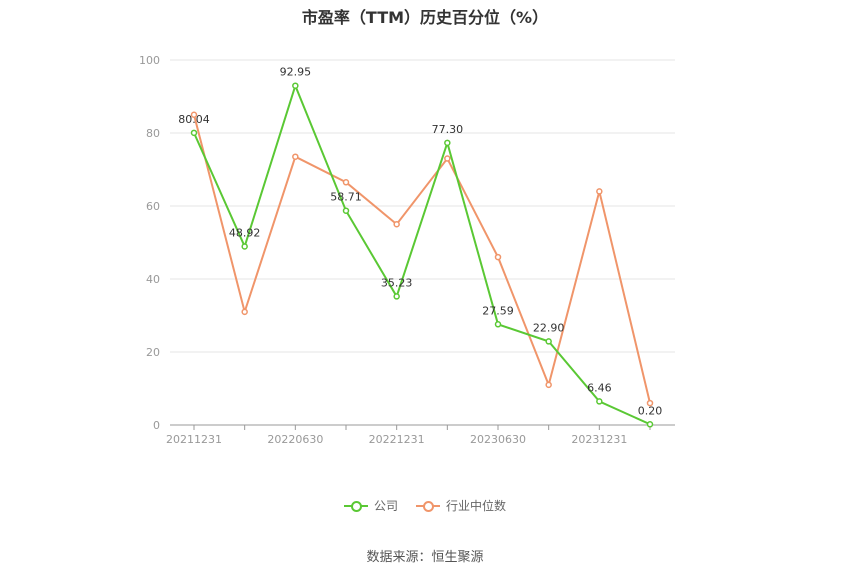  What do you see at coordinates (156, 425) in the screenshot?
I see `y-tick-label: 0` at bounding box center [156, 425].